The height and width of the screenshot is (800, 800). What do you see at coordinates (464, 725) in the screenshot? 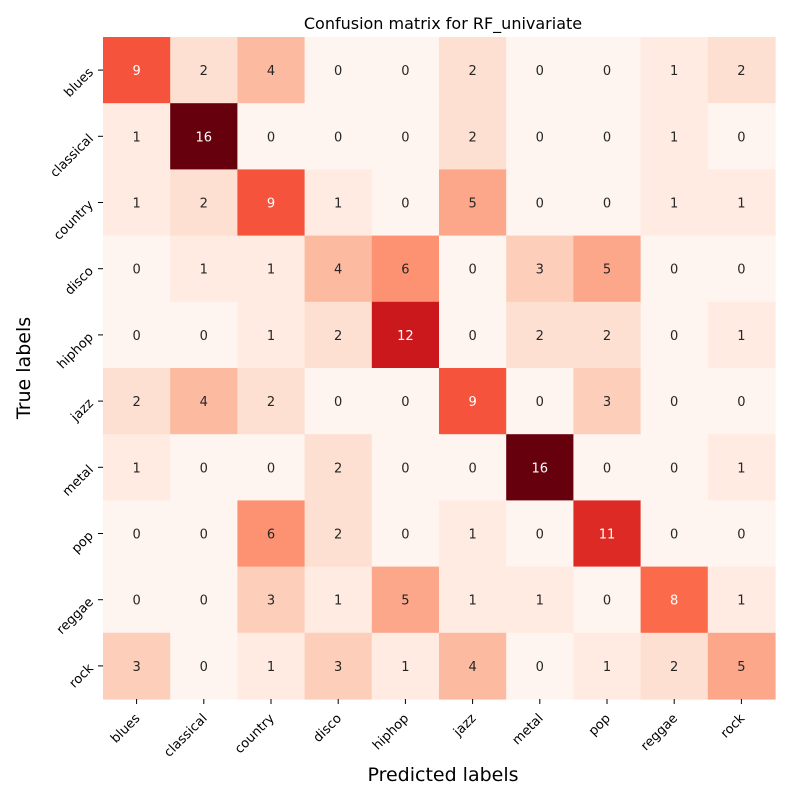
I see `x-tick-label: jazz` at bounding box center [464, 725].